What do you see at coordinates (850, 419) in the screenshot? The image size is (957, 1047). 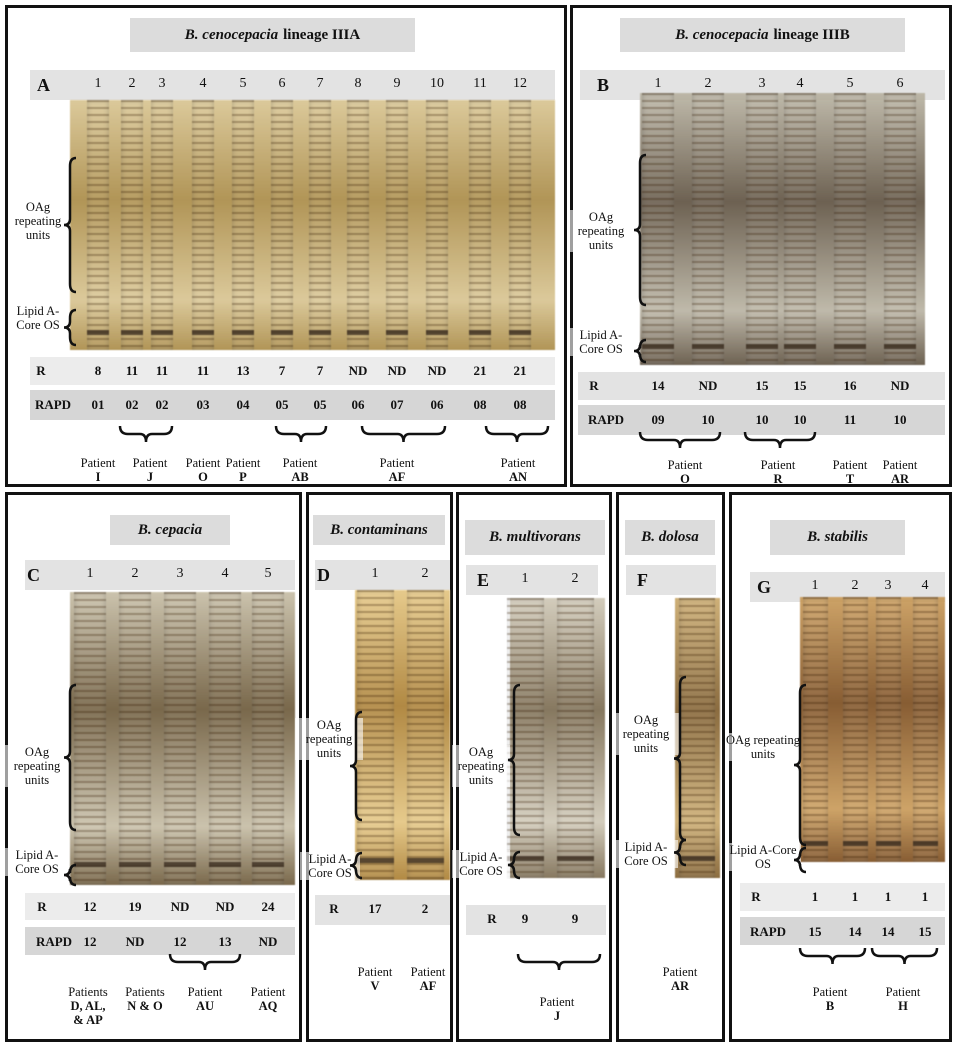 I see `rapd-value: 11` at bounding box center [850, 419].